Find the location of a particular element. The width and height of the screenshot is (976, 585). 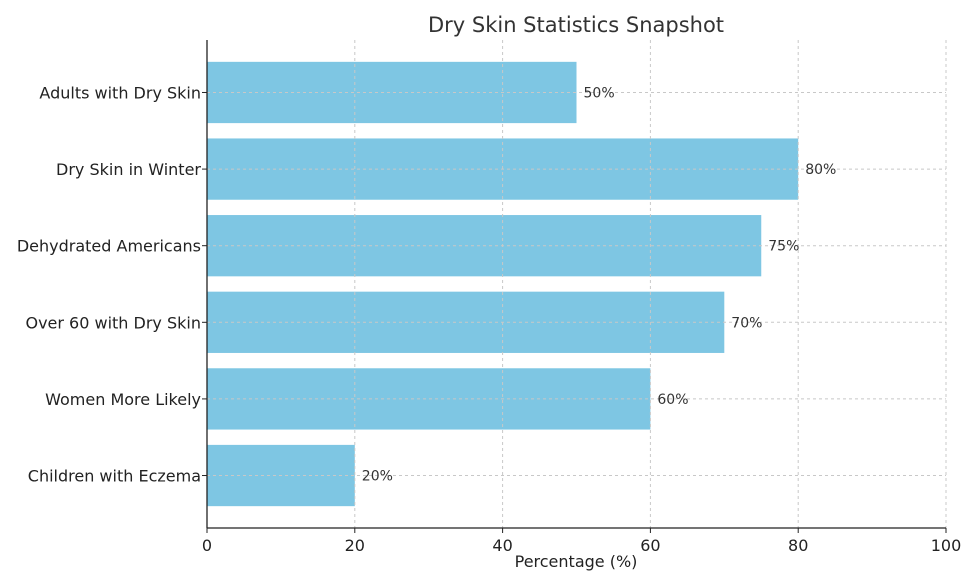

data-label: 75% is located at coordinates (783, 247).